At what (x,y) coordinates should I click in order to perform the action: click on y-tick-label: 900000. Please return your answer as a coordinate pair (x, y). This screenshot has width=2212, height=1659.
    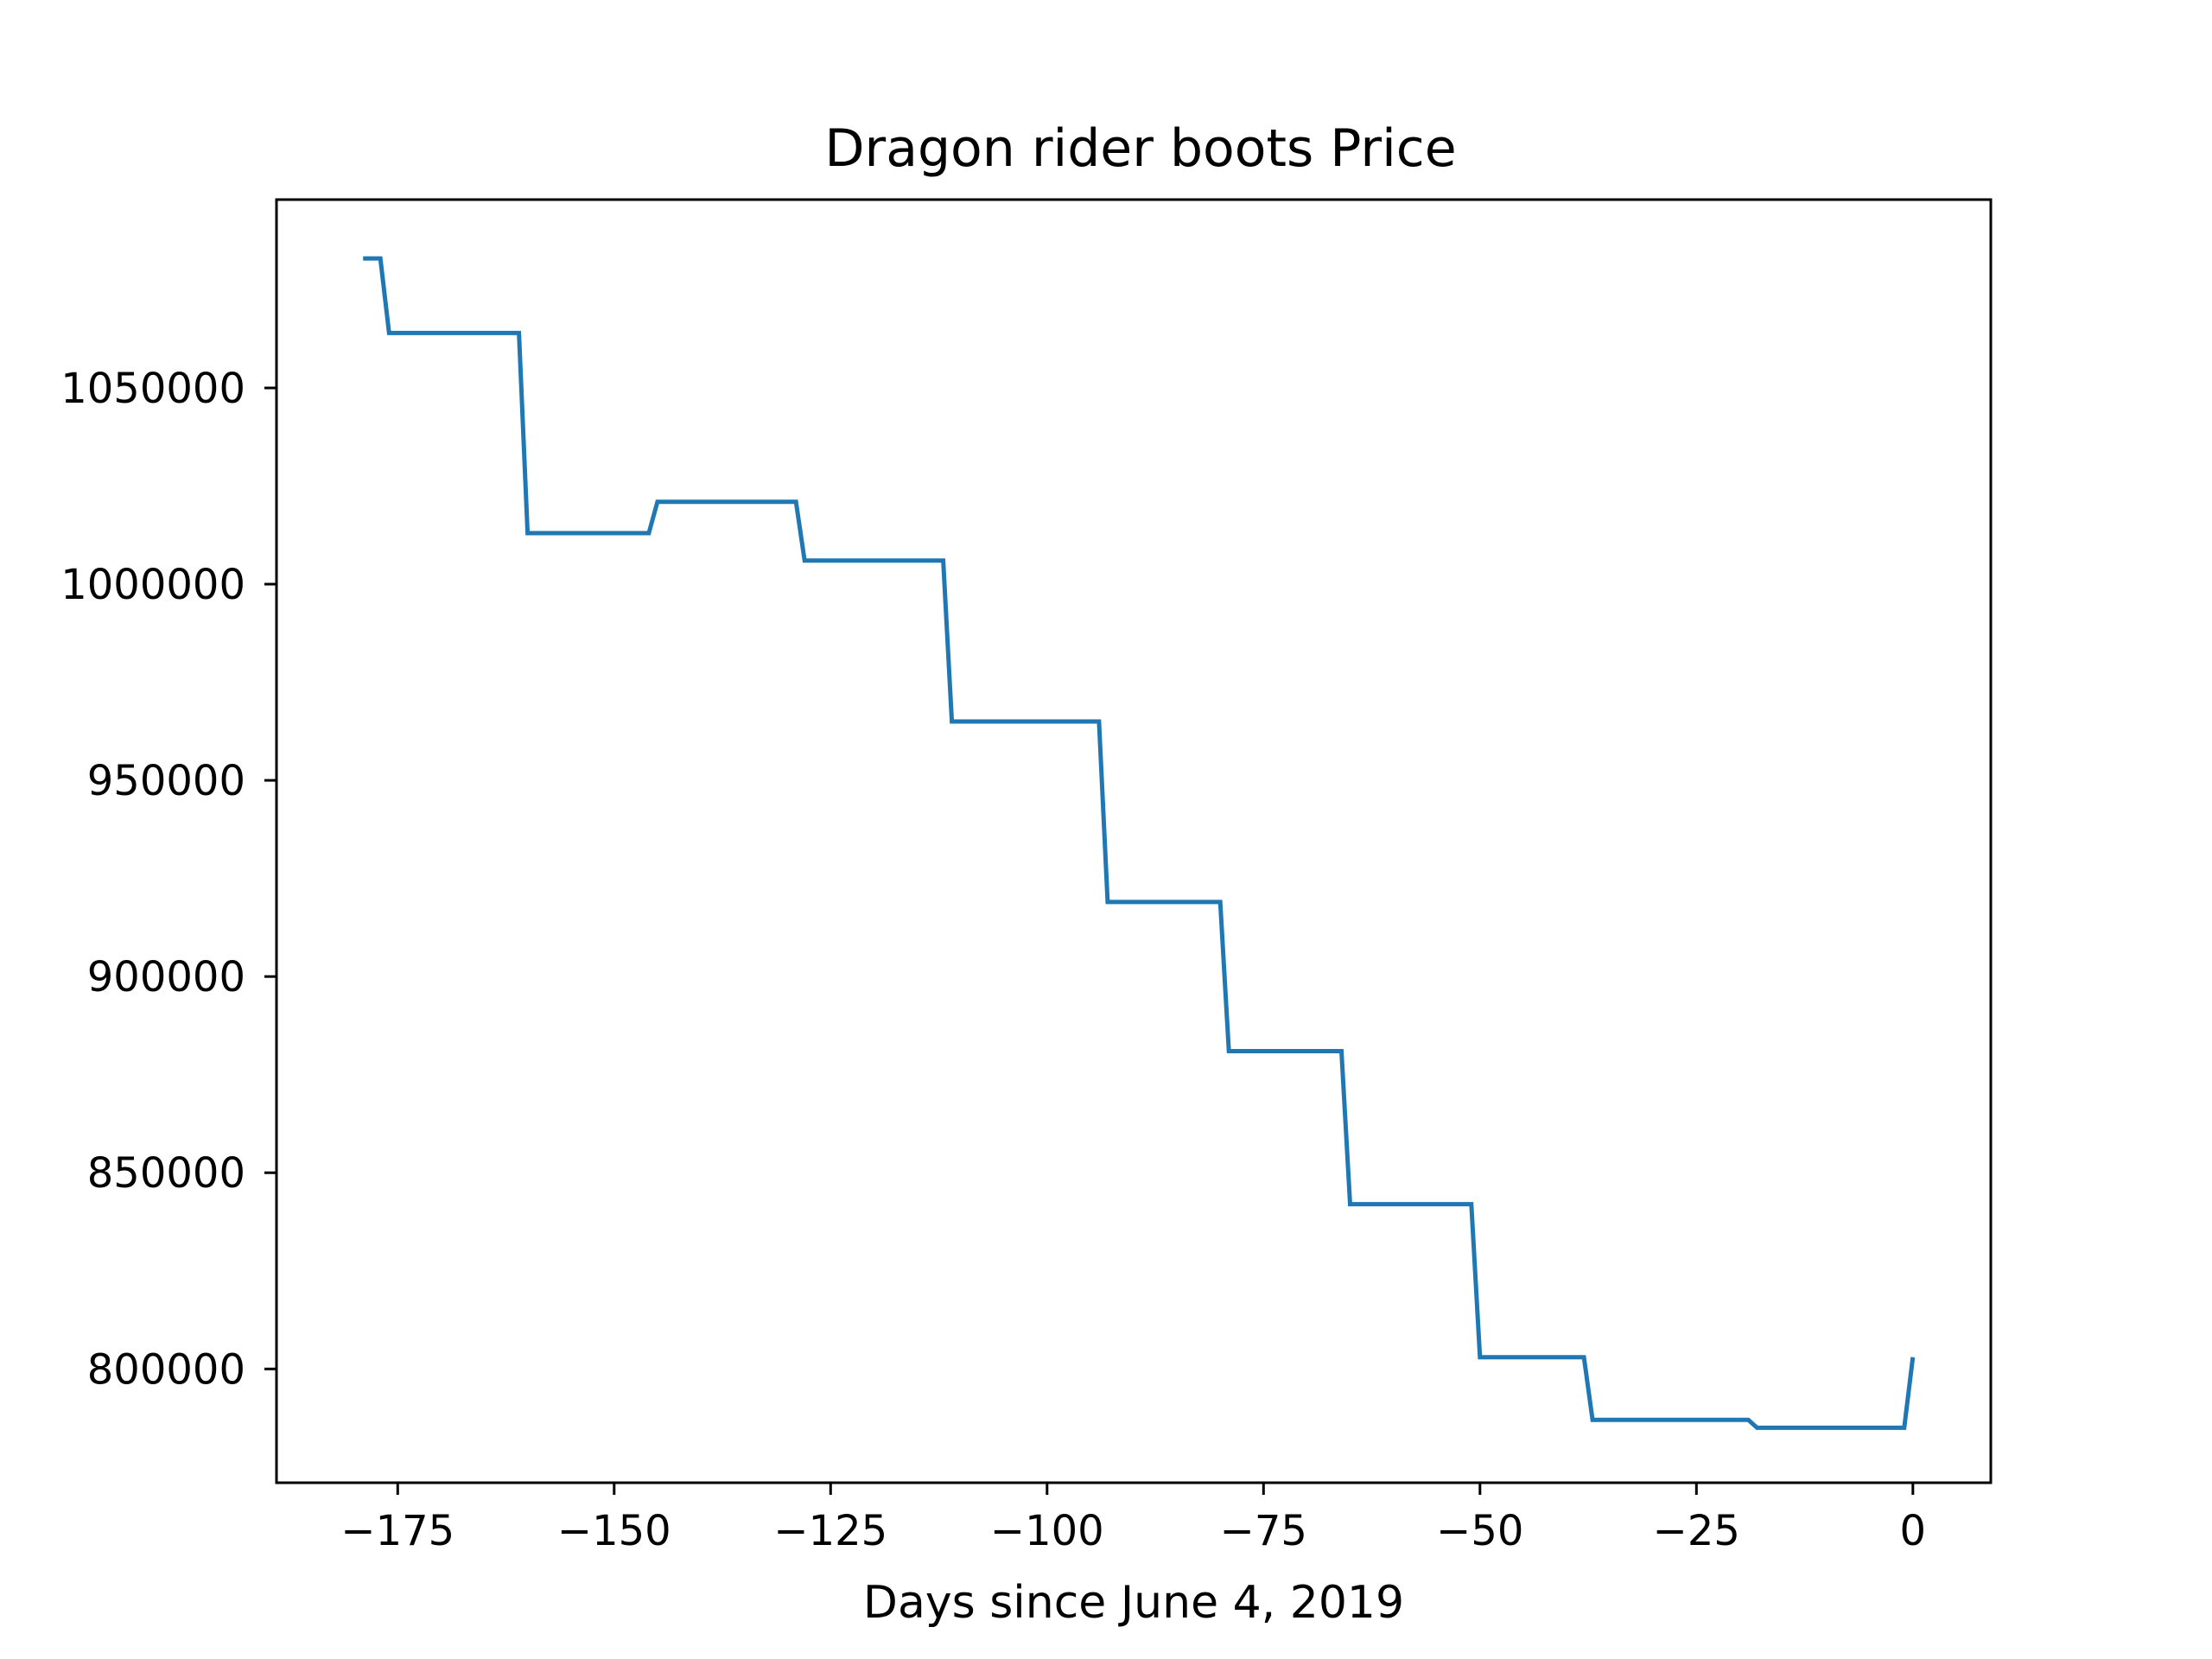
    Looking at the image, I should click on (166, 977).